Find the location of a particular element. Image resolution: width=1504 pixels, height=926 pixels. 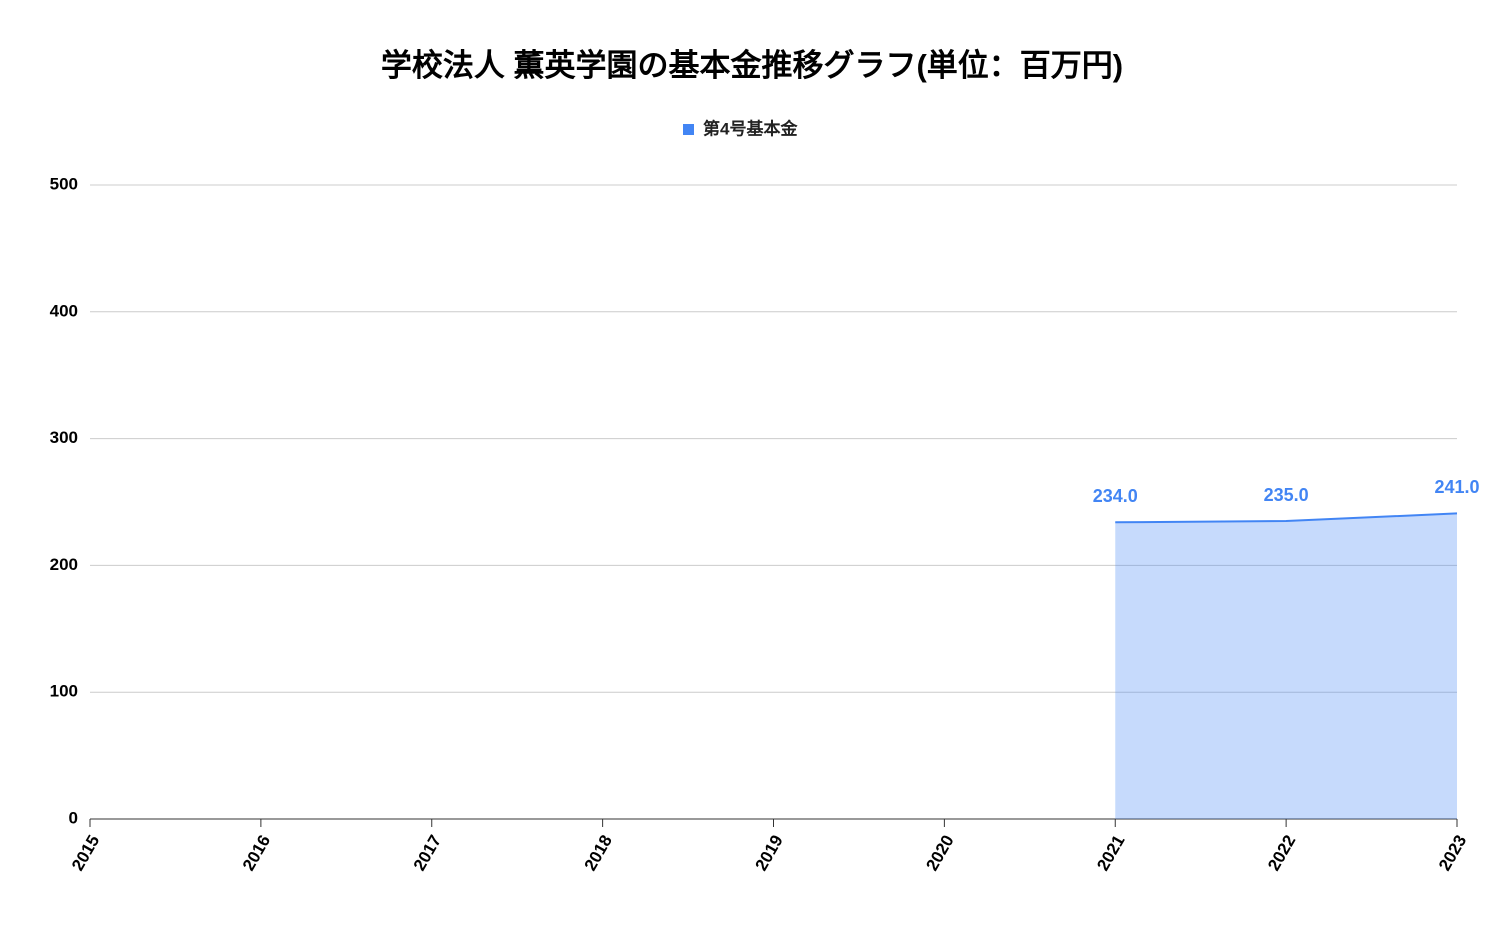

data-label: 234.0 is located at coordinates (1115, 496).